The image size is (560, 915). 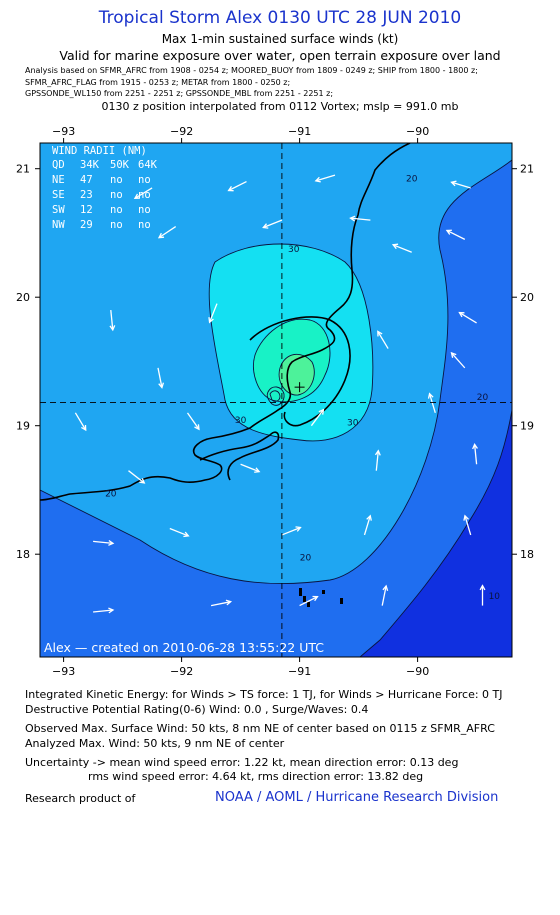 What do you see at coordinates (300, 371) in the screenshot?
I see `inner-coast-loop` at bounding box center [300, 371].